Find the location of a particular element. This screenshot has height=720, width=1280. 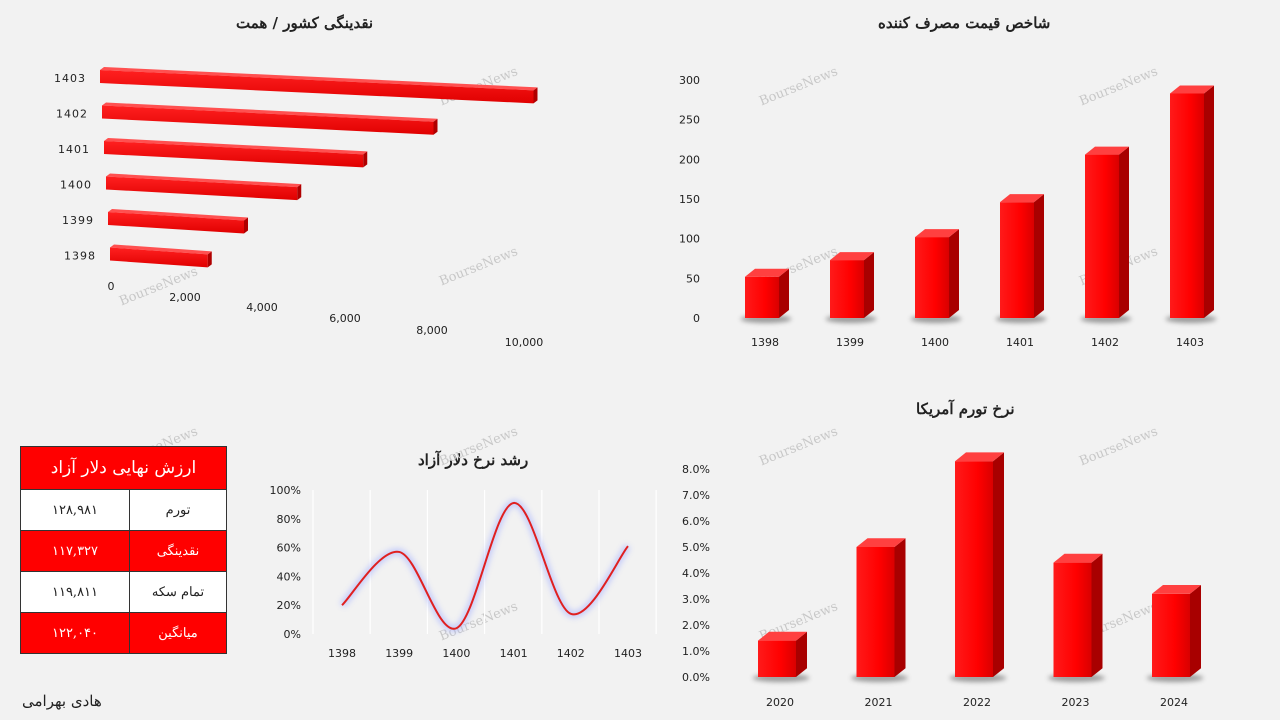

y-tick-label: 3.0% is located at coordinates (696, 599).